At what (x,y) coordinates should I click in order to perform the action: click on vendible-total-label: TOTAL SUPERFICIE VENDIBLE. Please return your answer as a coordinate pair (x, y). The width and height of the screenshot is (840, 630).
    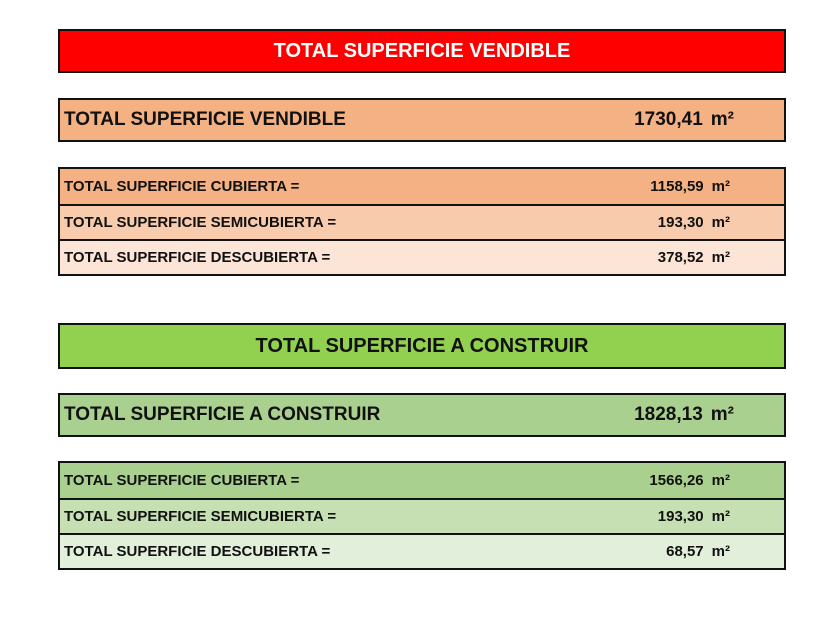
    Looking at the image, I should click on (205, 119).